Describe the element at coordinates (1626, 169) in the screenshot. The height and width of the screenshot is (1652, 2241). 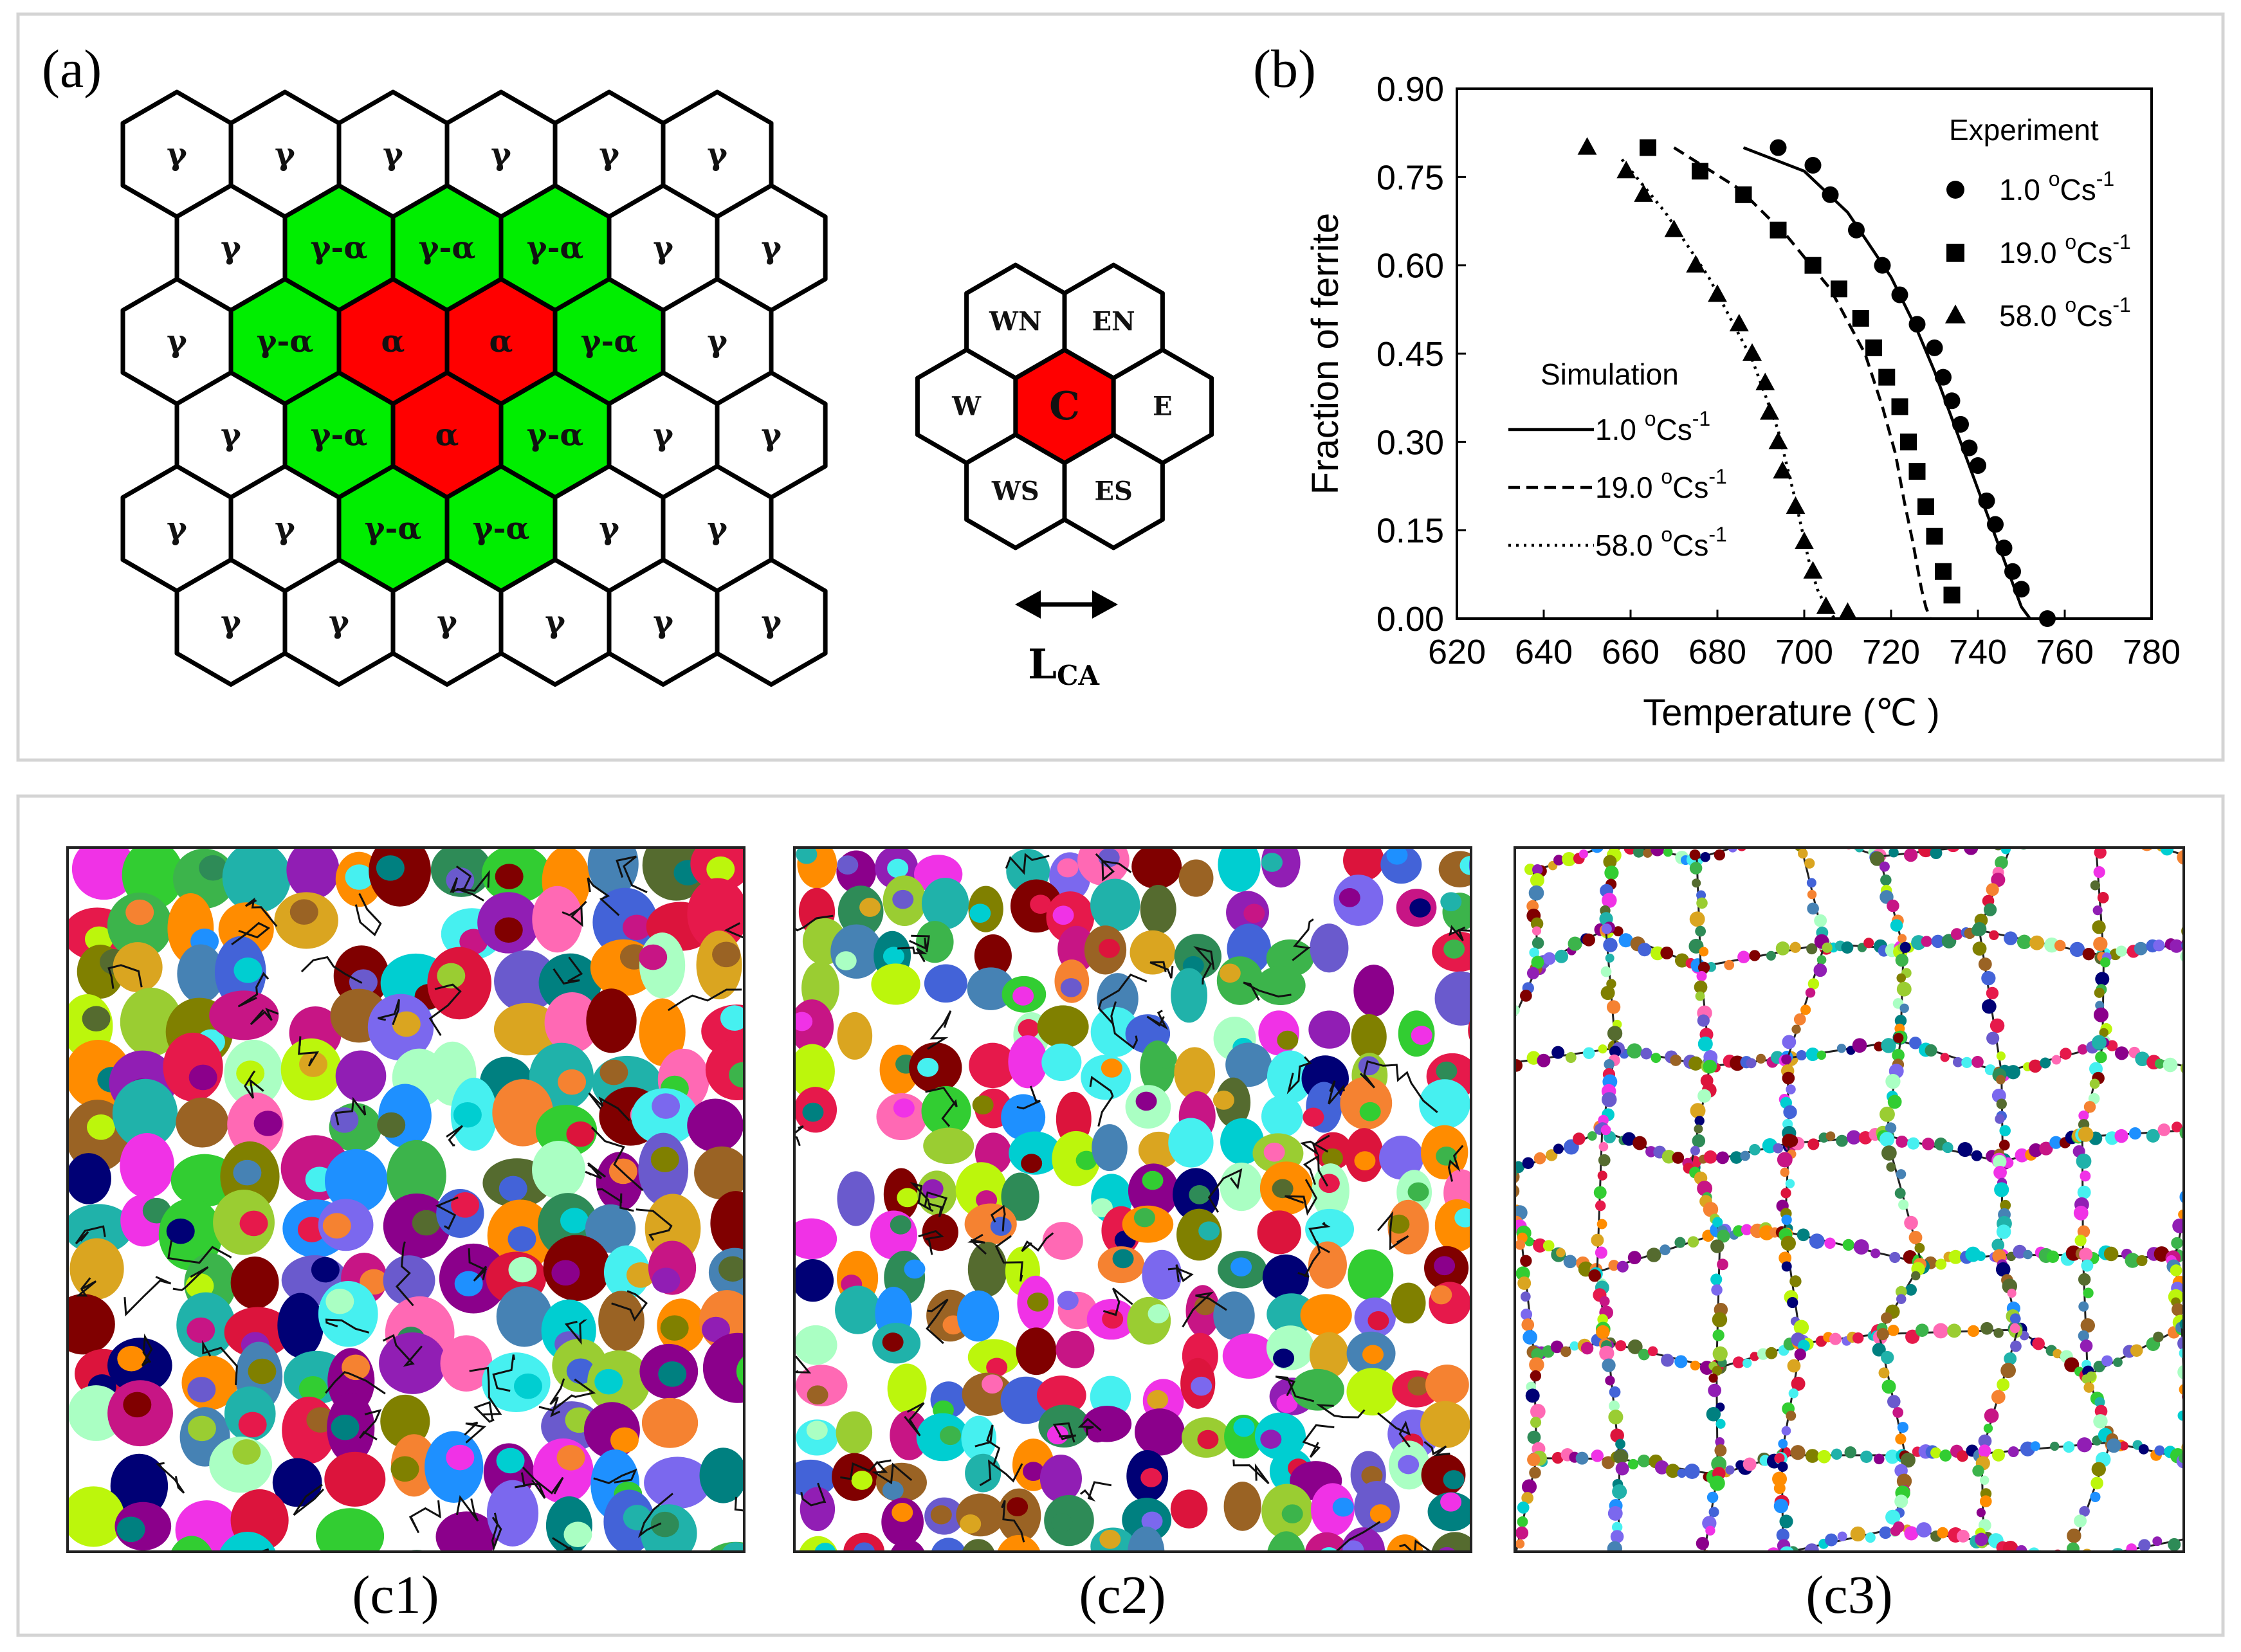
I see `exp-point-triangle` at that location.